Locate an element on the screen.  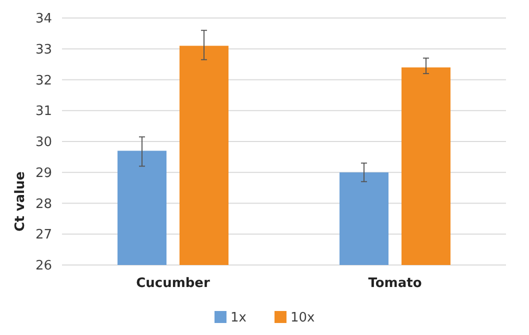
y-tick-label: 27 is located at coordinates (43, 235).